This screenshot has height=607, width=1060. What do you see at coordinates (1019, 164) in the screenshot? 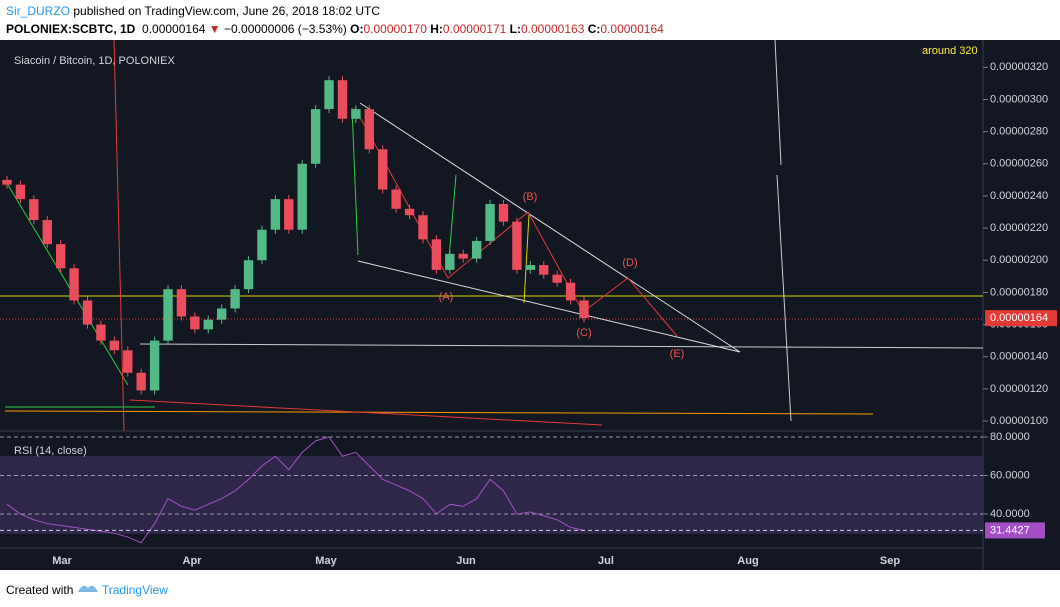
I see `y-tick-label: 0.00000260` at bounding box center [1019, 164].